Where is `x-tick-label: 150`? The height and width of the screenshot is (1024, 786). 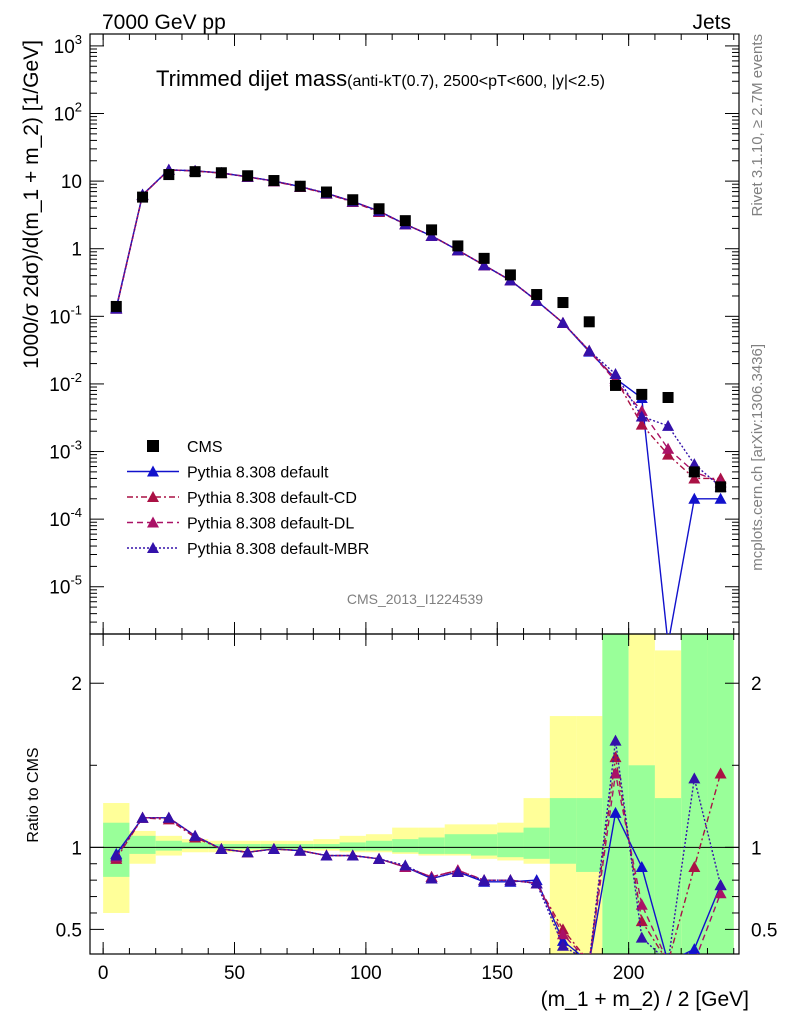
x-tick-label: 150 is located at coordinates (497, 973).